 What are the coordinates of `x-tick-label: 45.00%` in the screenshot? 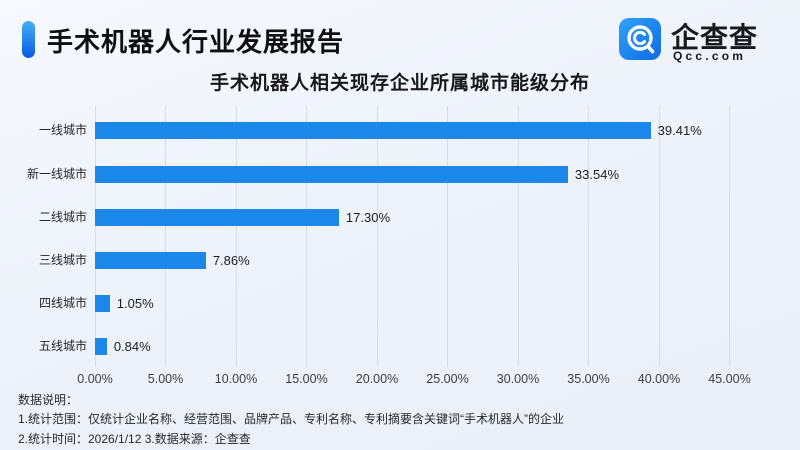 It's located at (729, 379).